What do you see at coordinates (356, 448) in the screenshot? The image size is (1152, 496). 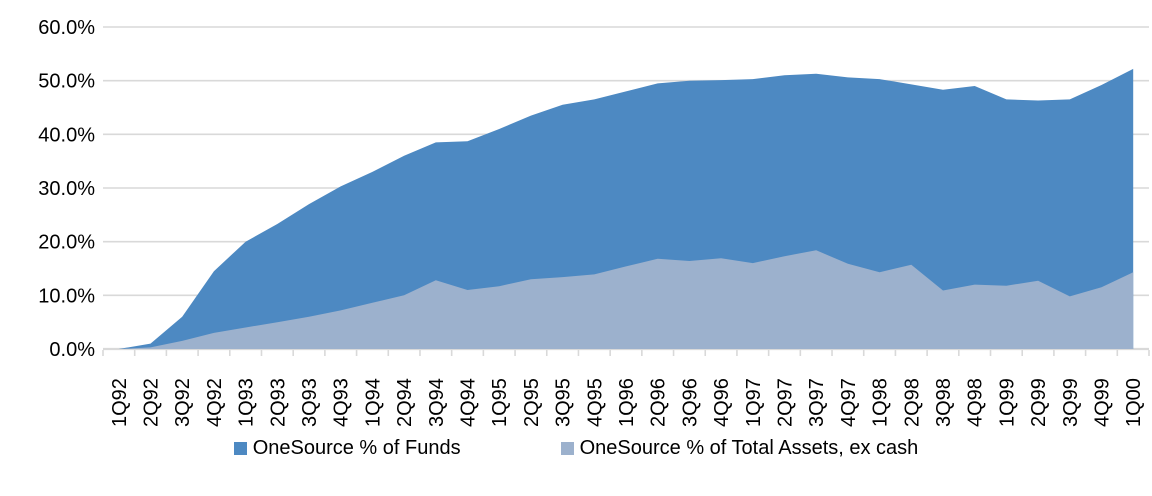 I see `legend-label: OneSource % of Funds` at bounding box center [356, 448].